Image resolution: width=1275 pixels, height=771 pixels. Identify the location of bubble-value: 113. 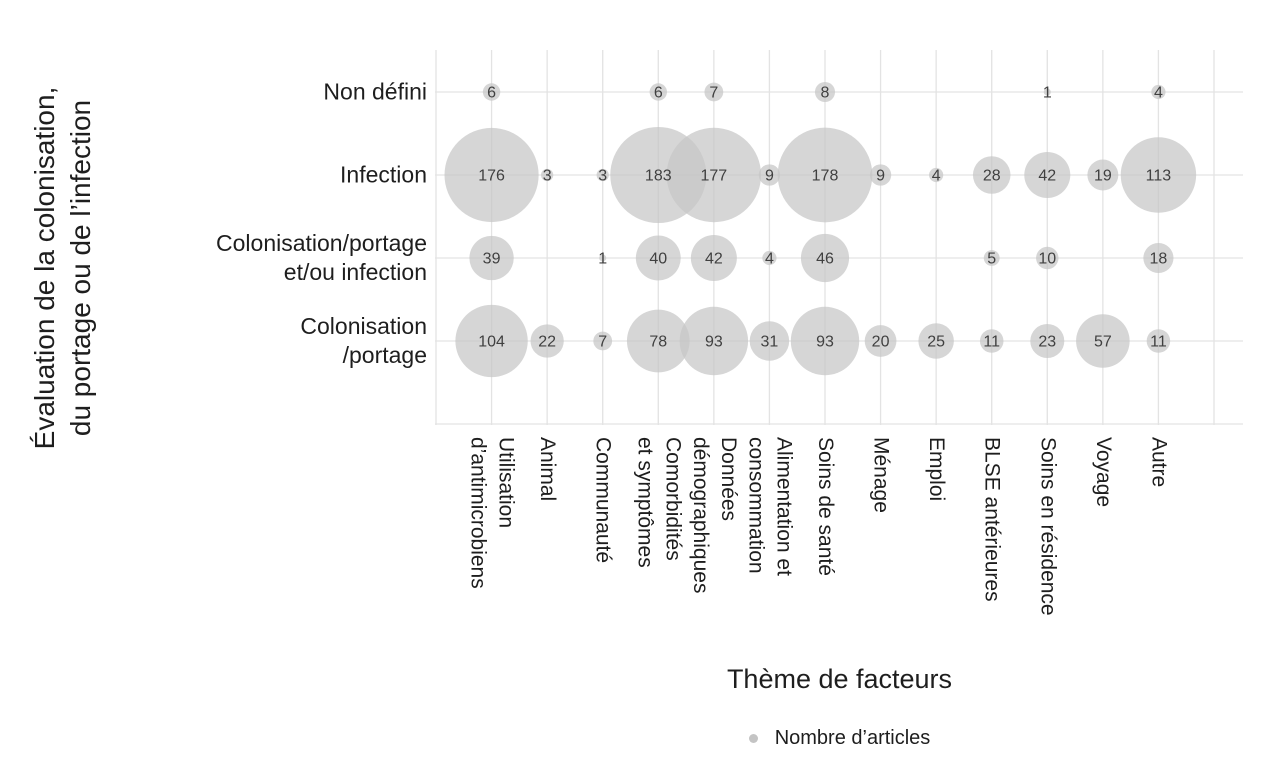
(1159, 176).